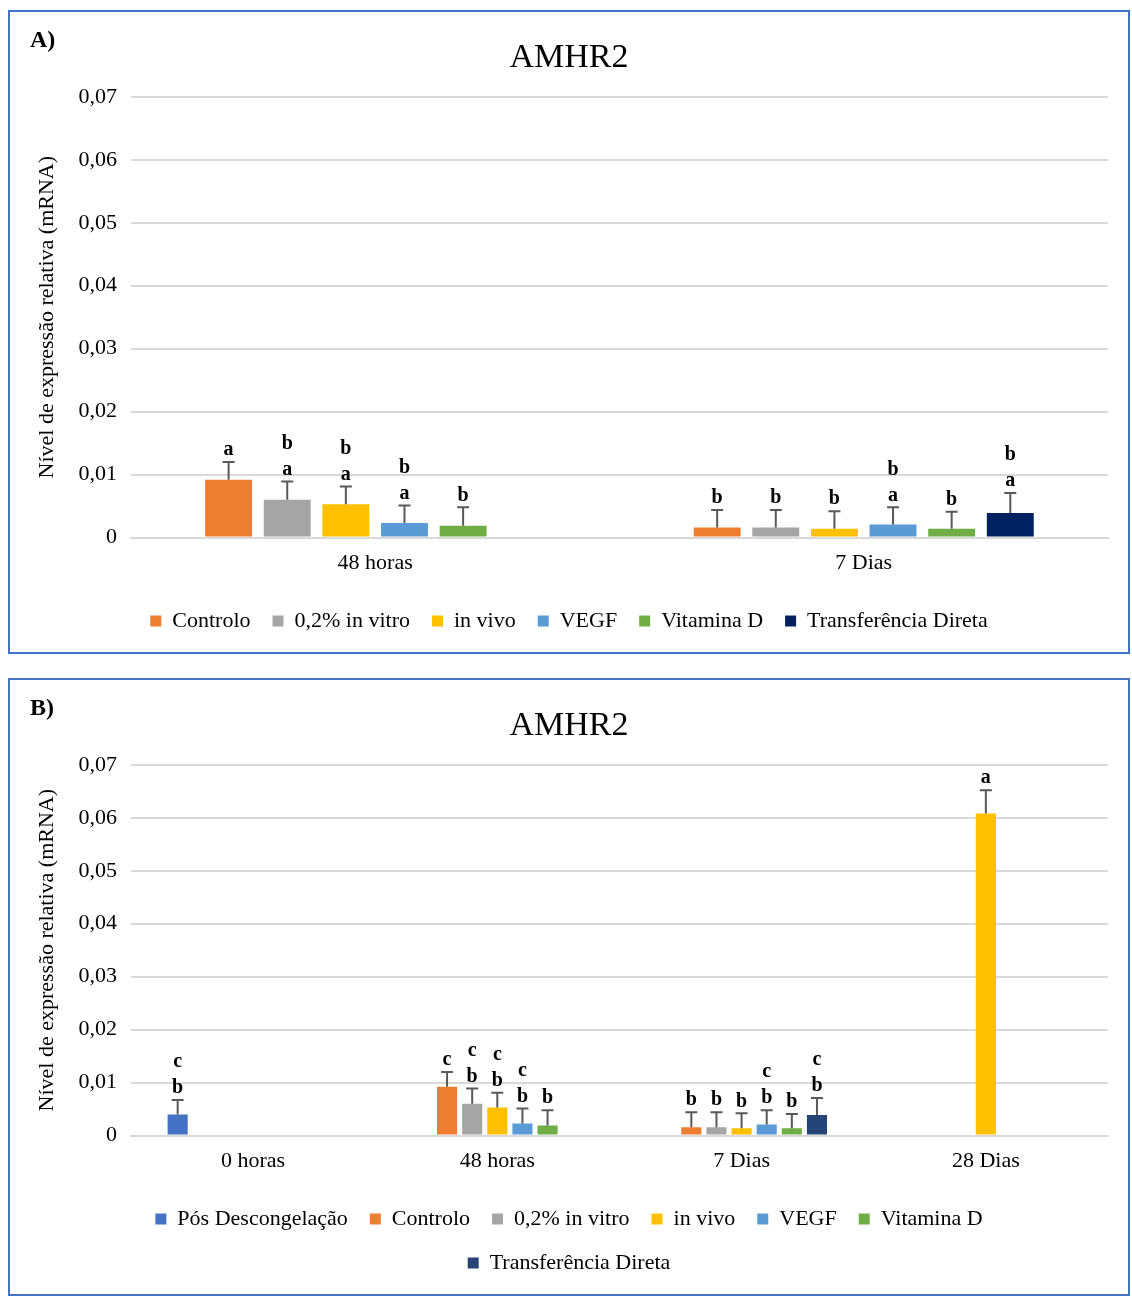  Describe the element at coordinates (985, 1159) in the screenshot. I see `x-tick-label: 28 Dias` at that location.